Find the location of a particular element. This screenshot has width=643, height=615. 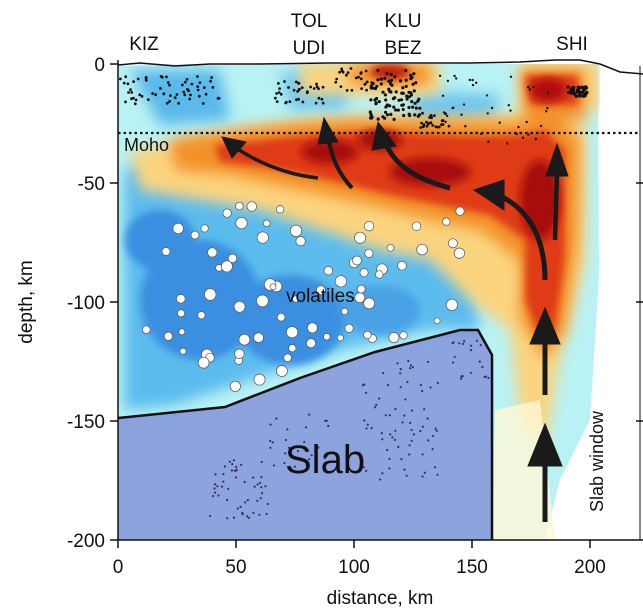

station-label-bez: BEZ is located at coordinates (403, 48).